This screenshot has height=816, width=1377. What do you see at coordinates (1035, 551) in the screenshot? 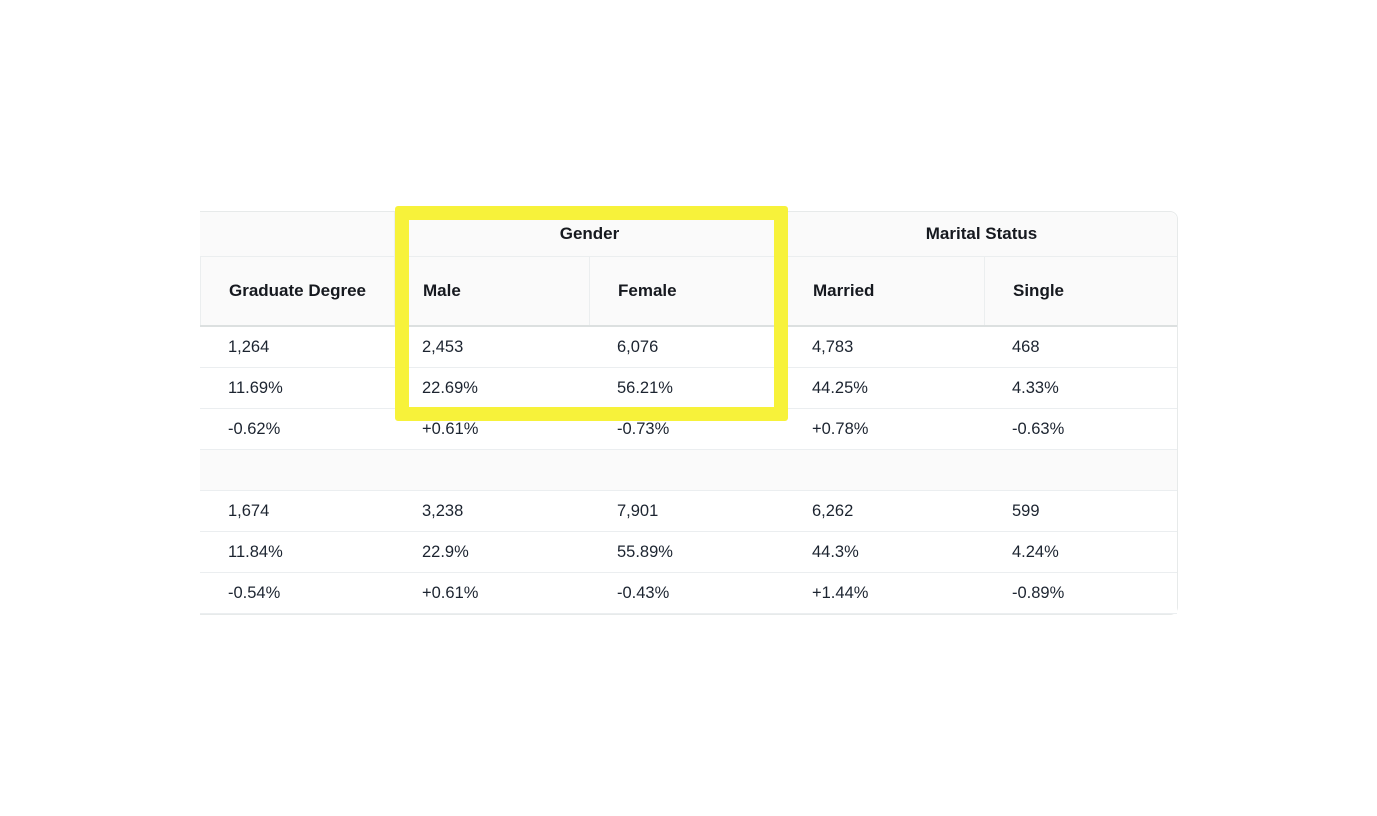
I see `table-cell: 4.24%` at bounding box center [1035, 551].